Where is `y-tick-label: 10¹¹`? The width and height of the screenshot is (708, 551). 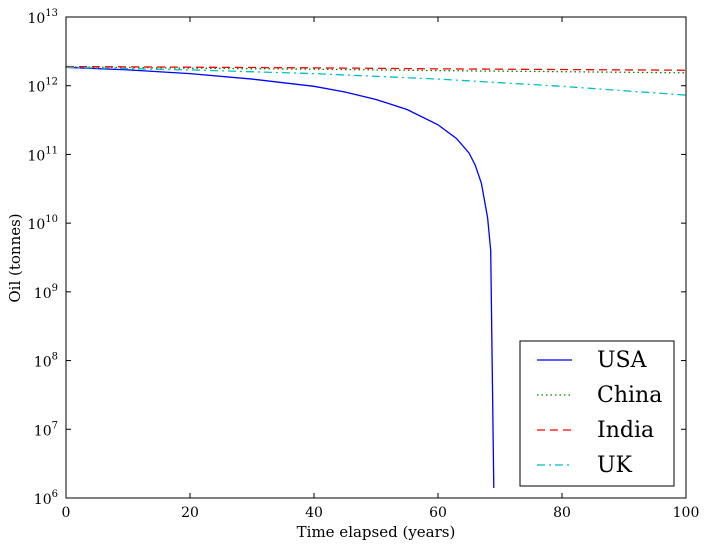
y-tick-label: 10¹¹ is located at coordinates (42, 154).